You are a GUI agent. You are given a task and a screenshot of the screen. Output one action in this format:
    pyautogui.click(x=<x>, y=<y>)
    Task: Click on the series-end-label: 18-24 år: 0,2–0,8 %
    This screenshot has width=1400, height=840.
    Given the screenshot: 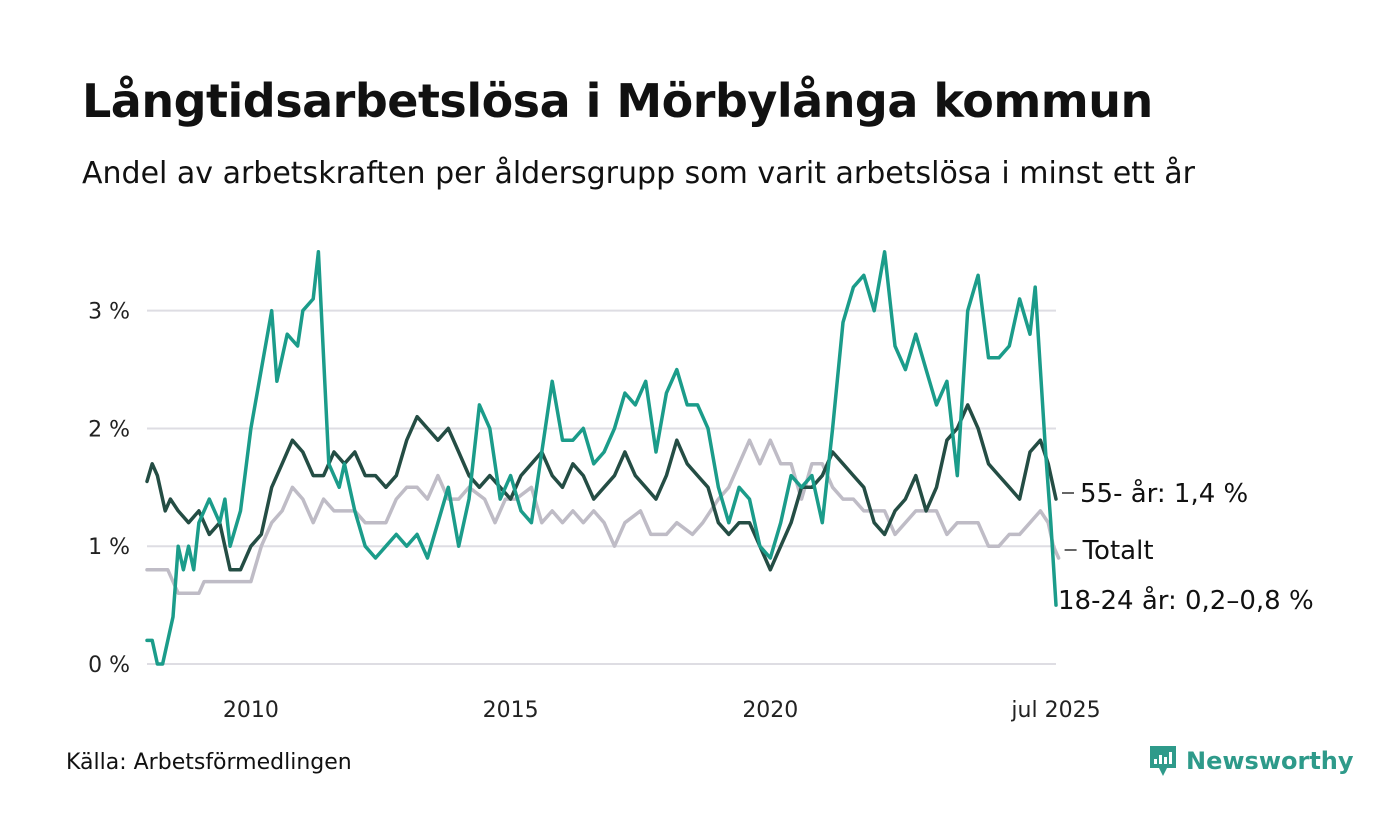 What is the action you would take?
    pyautogui.click(x=1186, y=600)
    